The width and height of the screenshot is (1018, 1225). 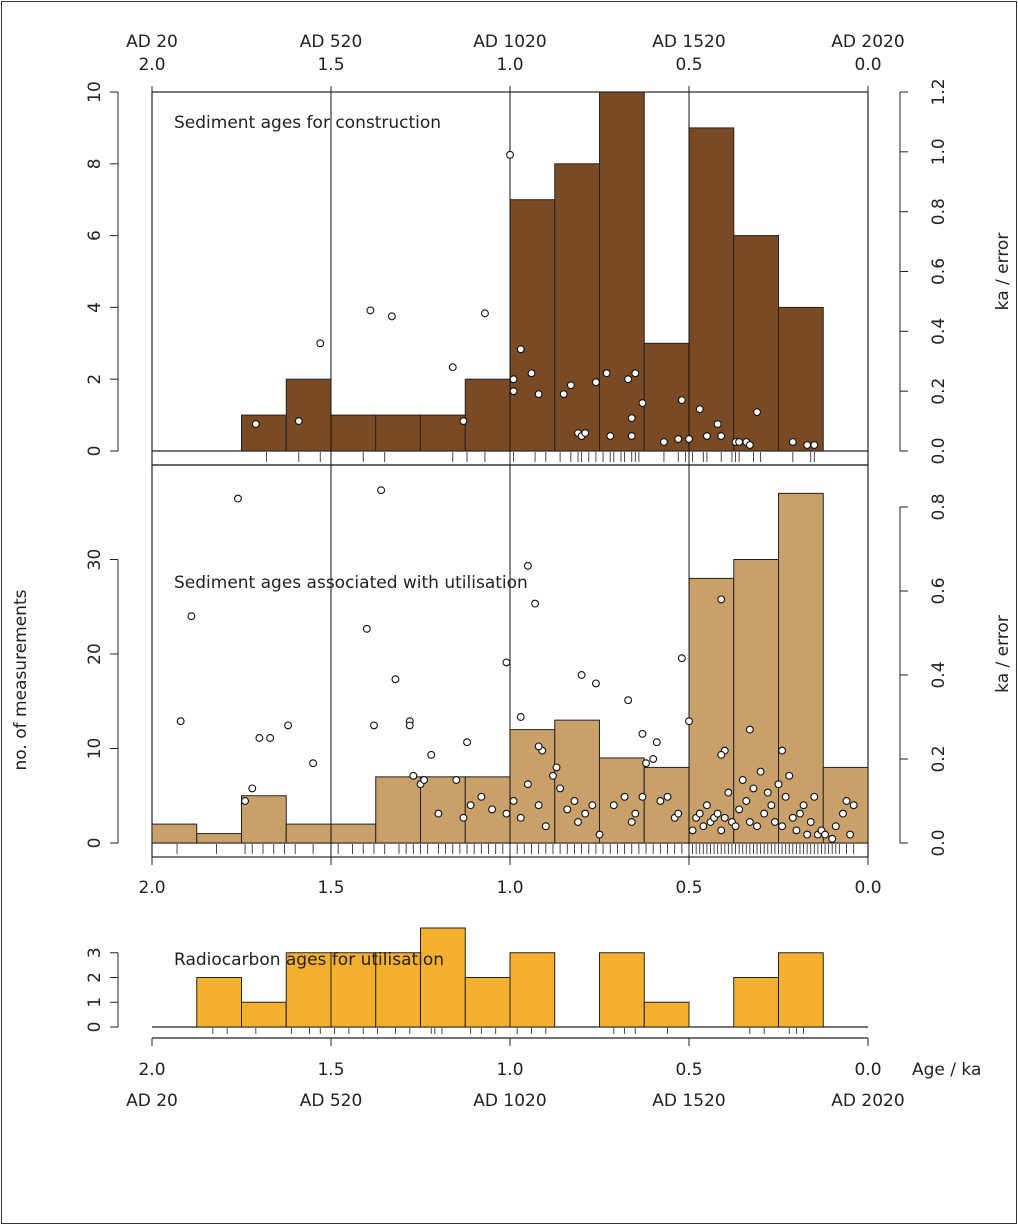 I want to click on top-ad-tick-0: AD 20, so click(x=152, y=42).